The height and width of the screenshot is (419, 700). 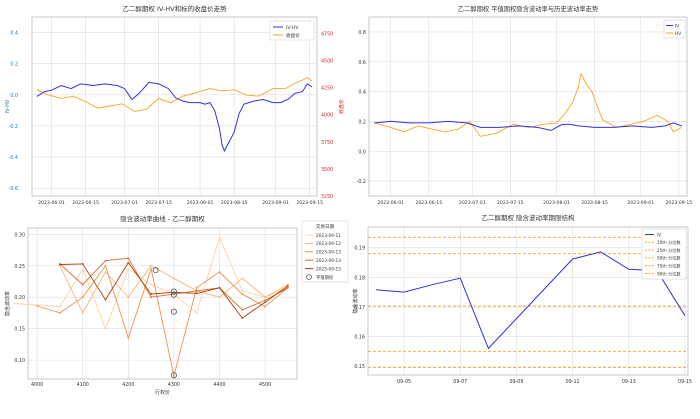 I want to click on x-tick-label: 2023-06-01, so click(x=51, y=203).